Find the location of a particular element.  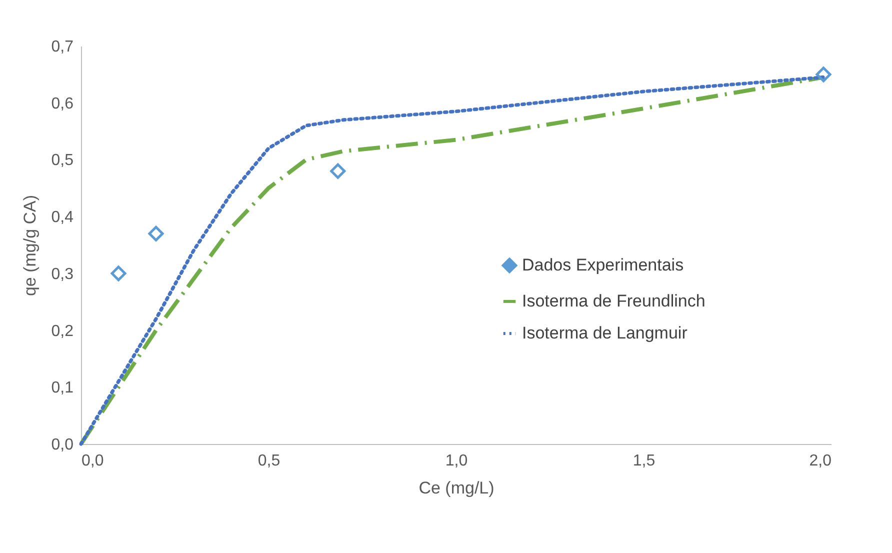

y-tick-label: 0,2 is located at coordinates (62, 331).